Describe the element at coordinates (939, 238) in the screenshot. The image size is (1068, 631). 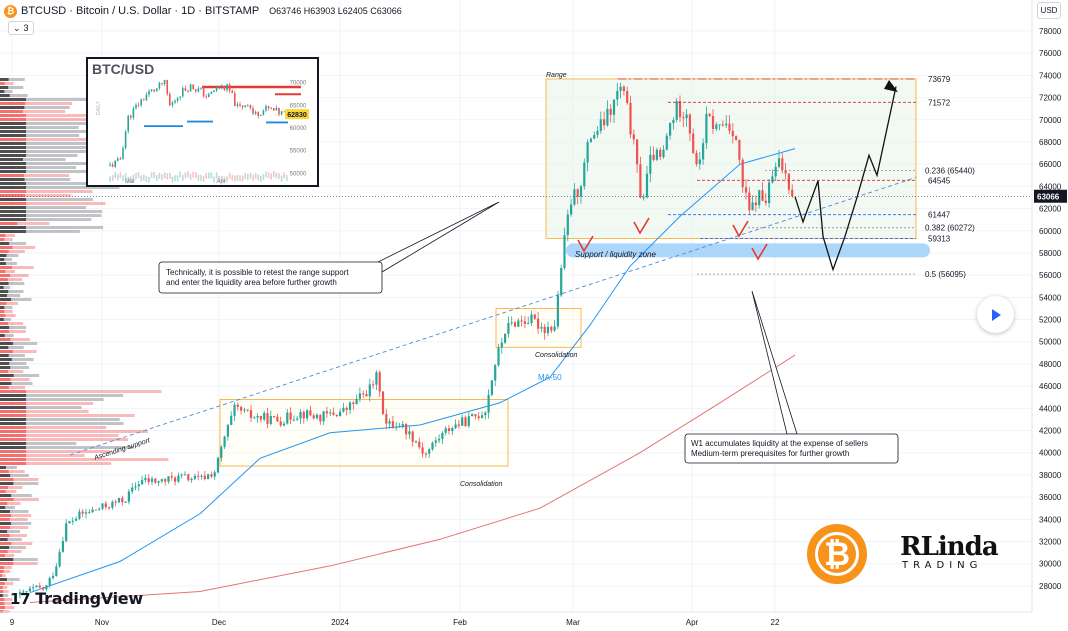
I see `price-level-label: 59313` at that location.